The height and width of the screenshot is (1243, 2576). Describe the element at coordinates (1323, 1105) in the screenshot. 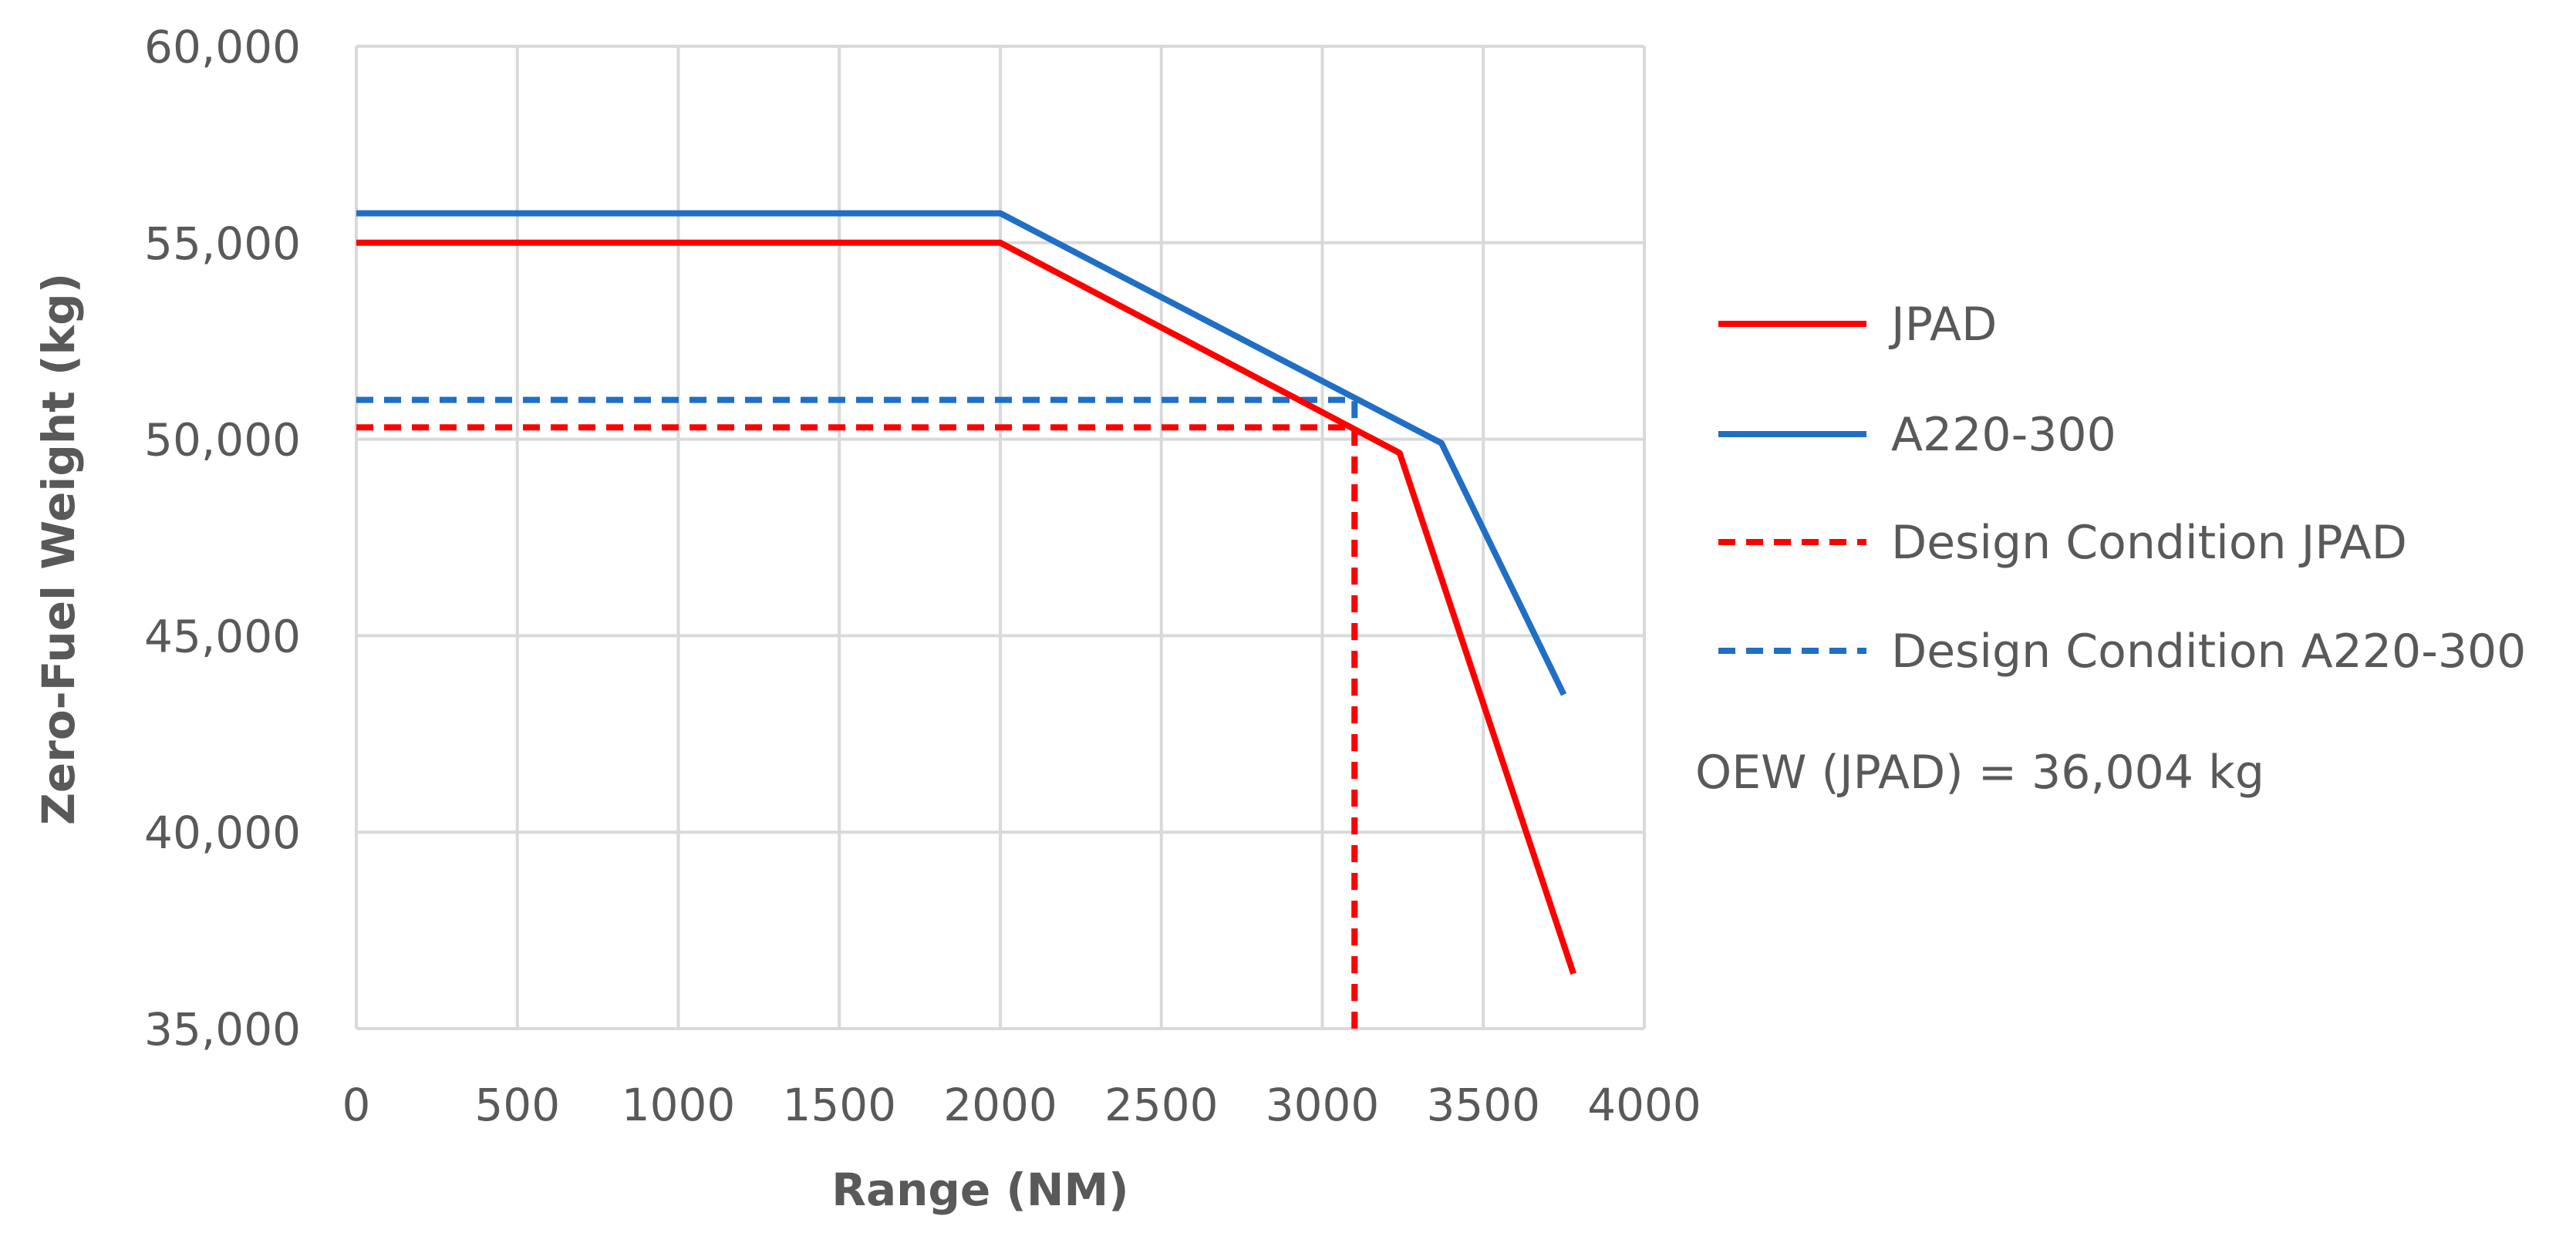

I see `x-tick-label: 3000` at that location.